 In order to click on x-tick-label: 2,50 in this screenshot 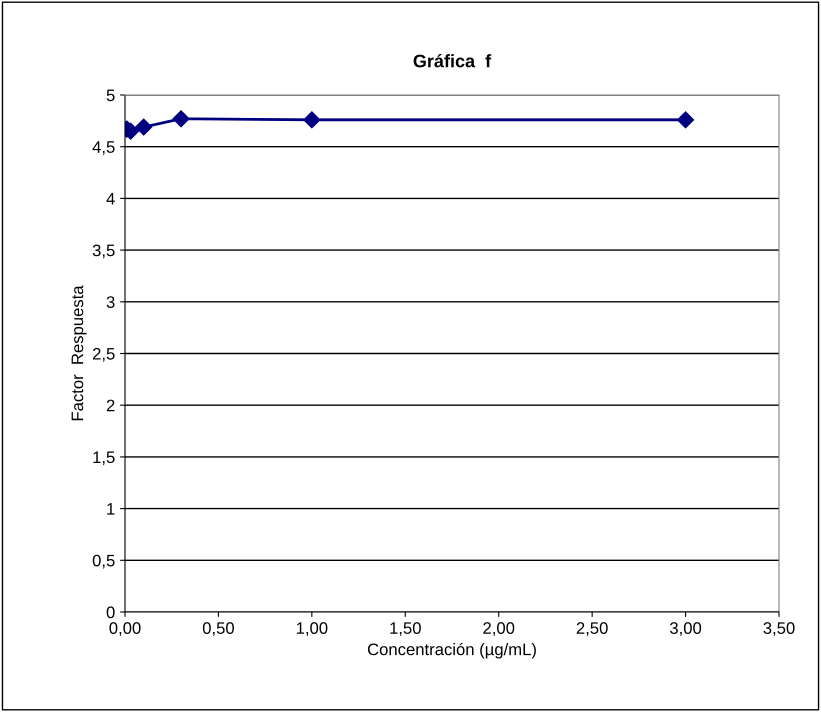, I will do `click(592, 629)`.